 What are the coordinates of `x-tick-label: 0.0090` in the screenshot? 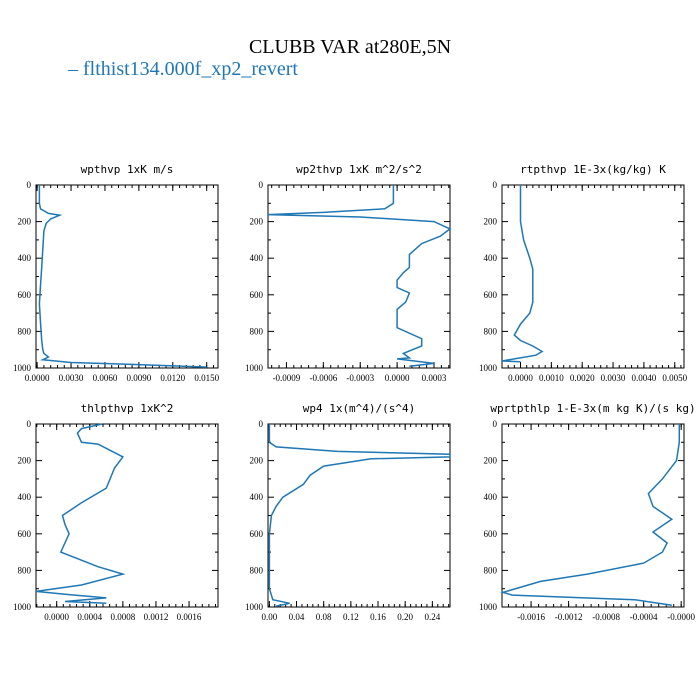 It's located at (138, 378).